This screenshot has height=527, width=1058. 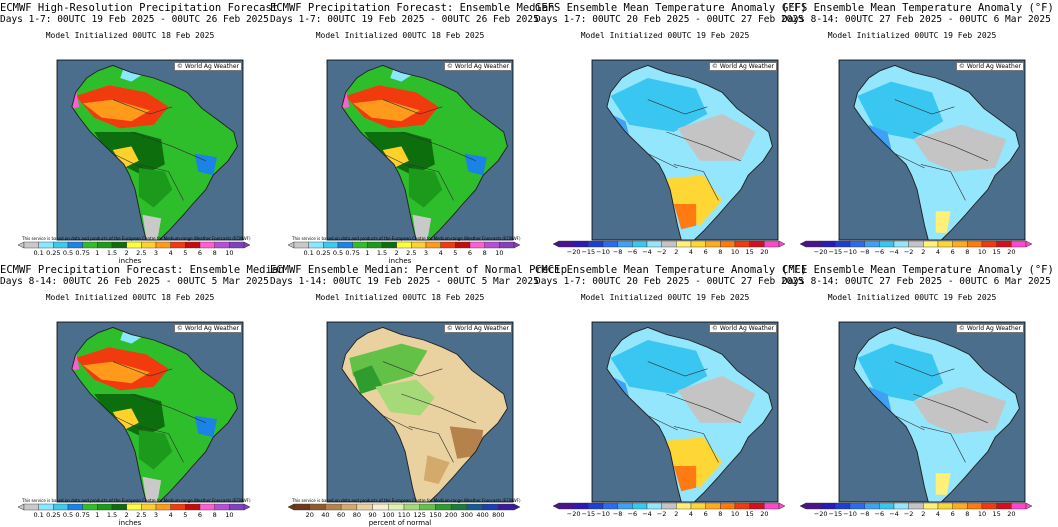 What do you see at coordinates (53, 515) in the screenshot?
I see `colorbar-tick-label: 0.25` at bounding box center [53, 515].